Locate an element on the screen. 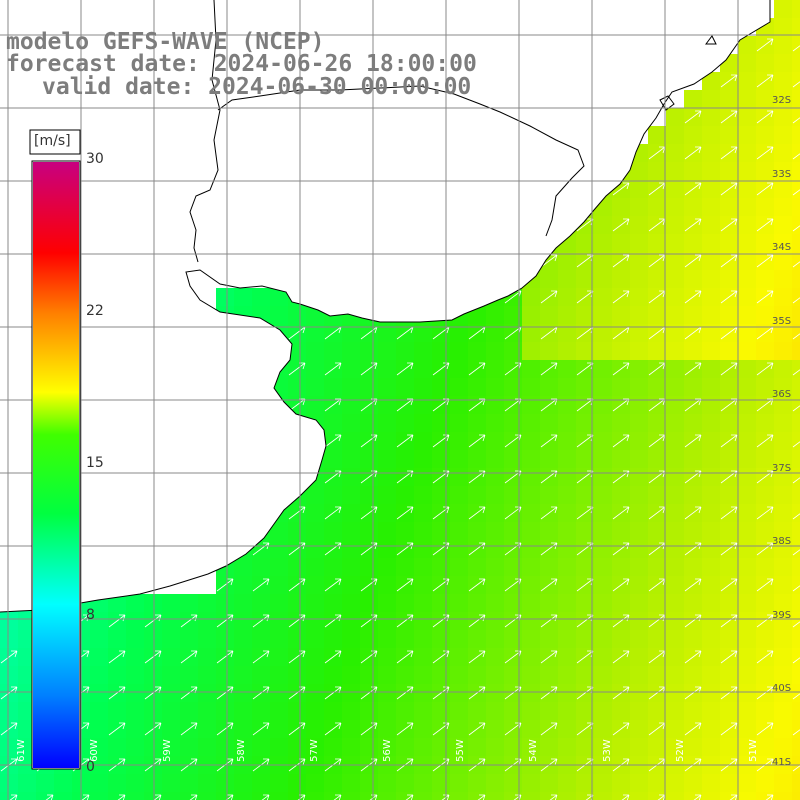  latitude-label: 41S is located at coordinates (782, 762).